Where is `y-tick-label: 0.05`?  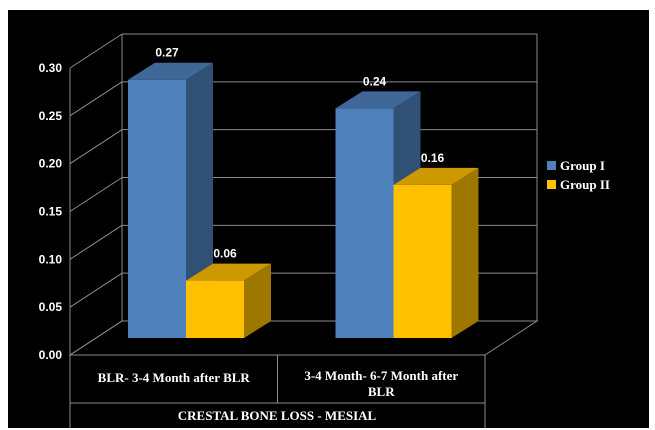
y-tick-label: 0.05 is located at coordinates (51, 307).